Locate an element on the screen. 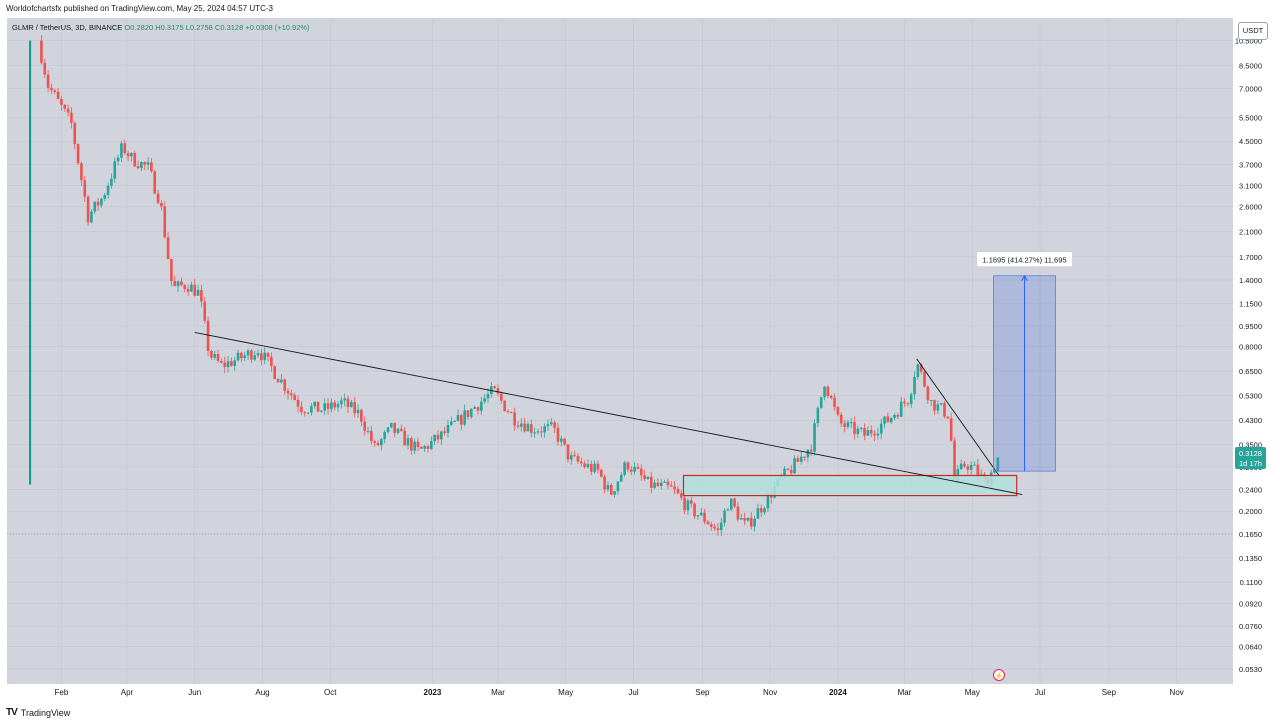 The height and width of the screenshot is (725, 1280). measure-label: 1.1695 (414.27%) 11,695 is located at coordinates (1024, 259).